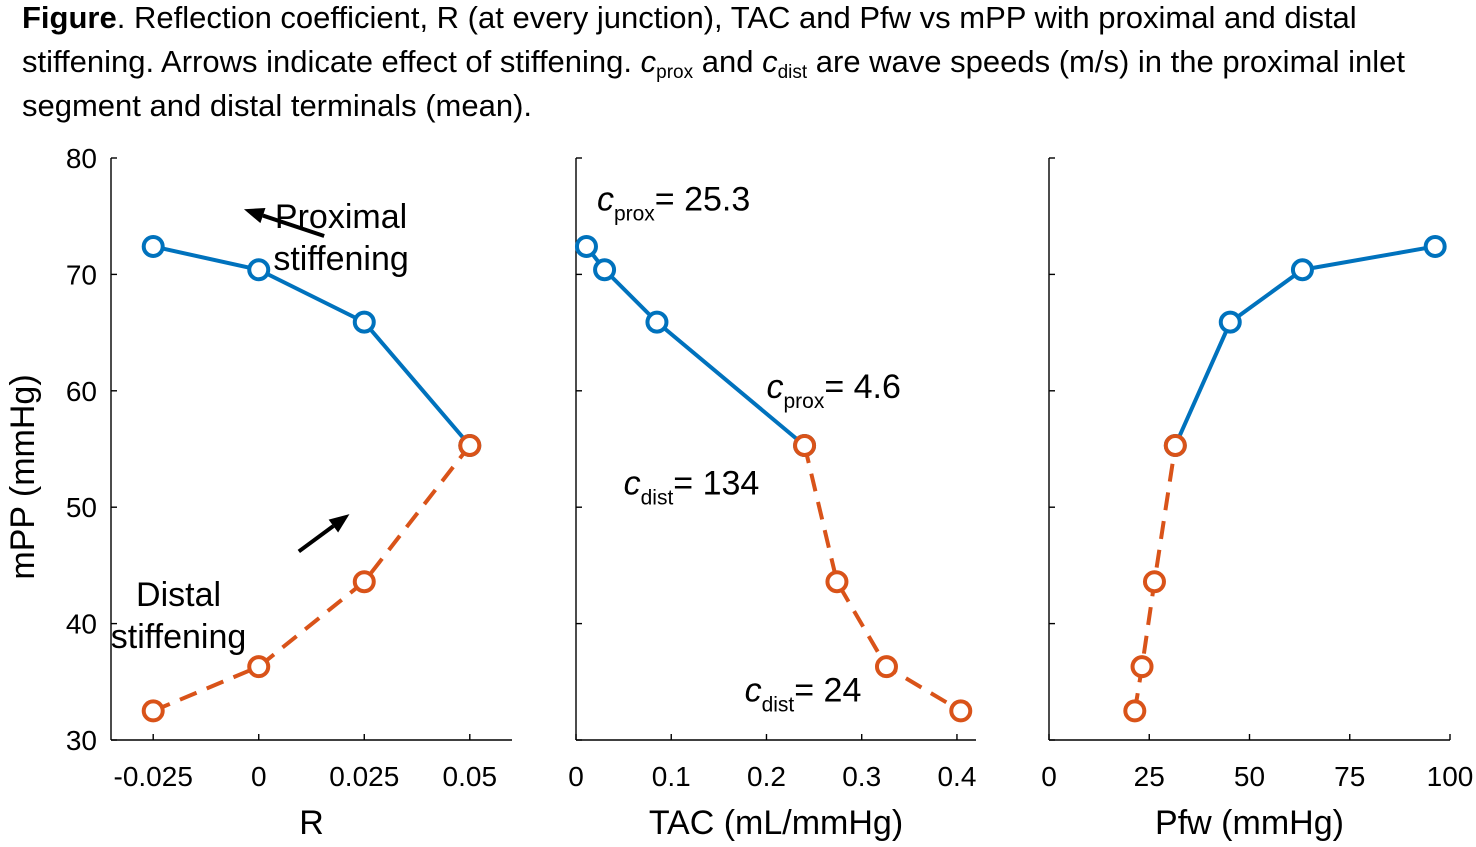  I want to click on x-axis-label: Pfw (mmHg), so click(1249, 823).